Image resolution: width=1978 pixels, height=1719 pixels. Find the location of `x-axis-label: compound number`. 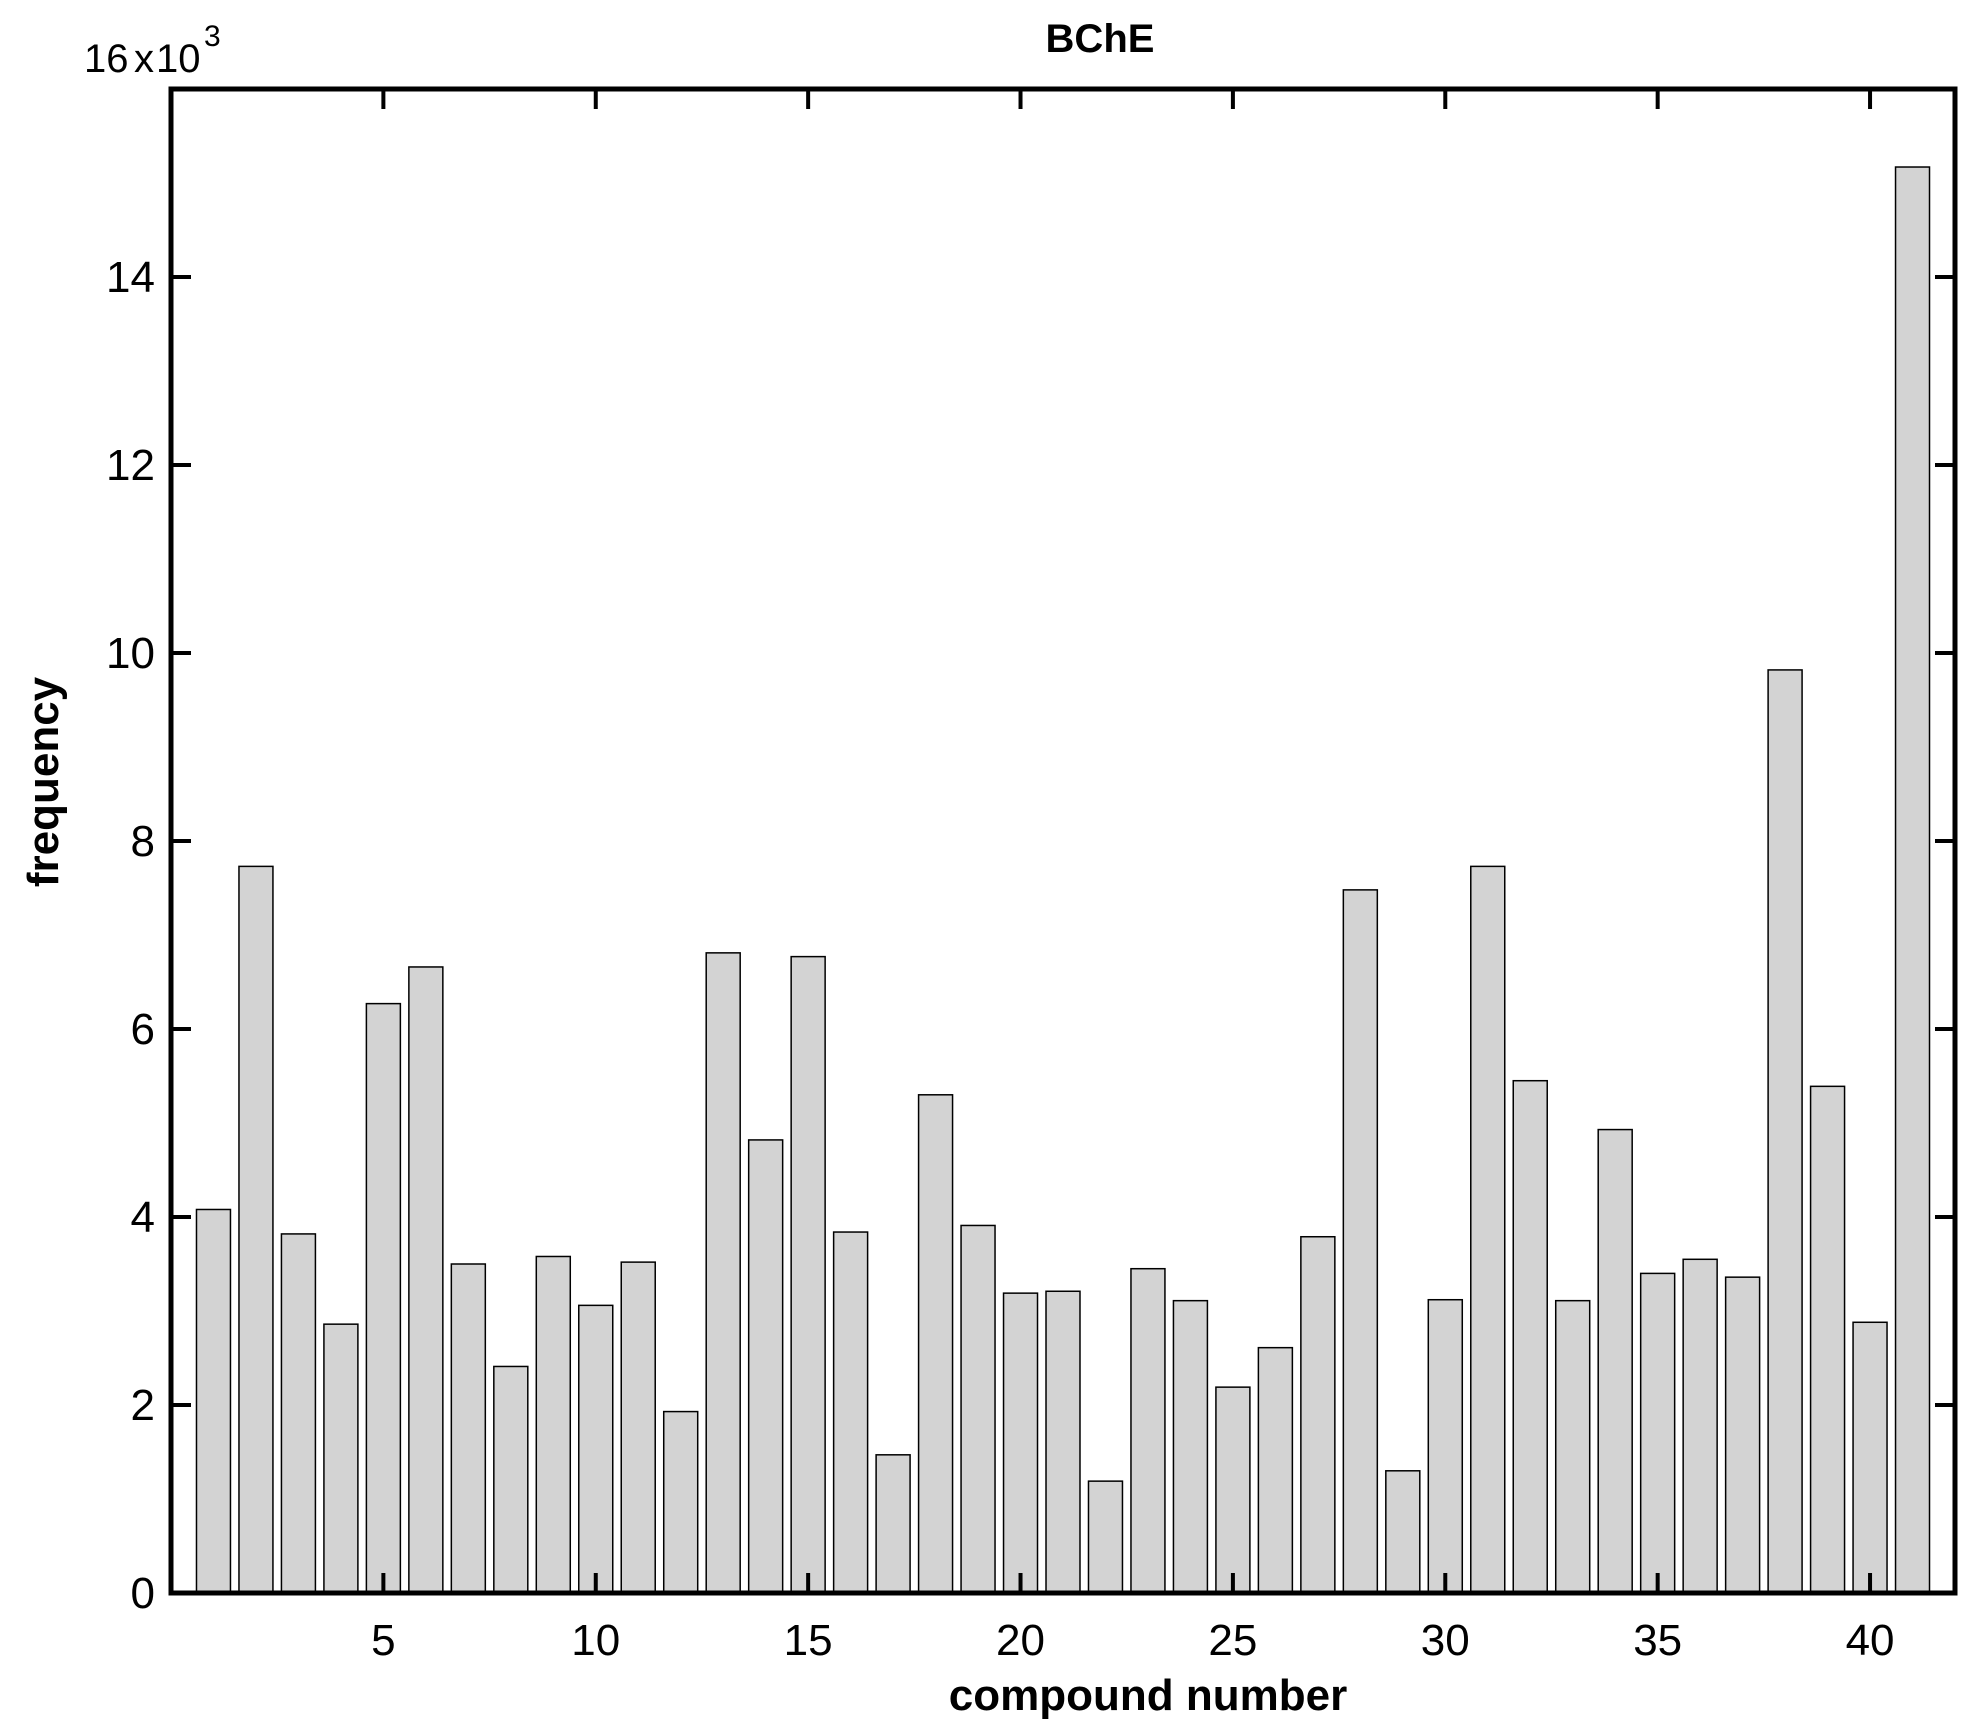

x-axis-label: compound number is located at coordinates (1148, 1695).